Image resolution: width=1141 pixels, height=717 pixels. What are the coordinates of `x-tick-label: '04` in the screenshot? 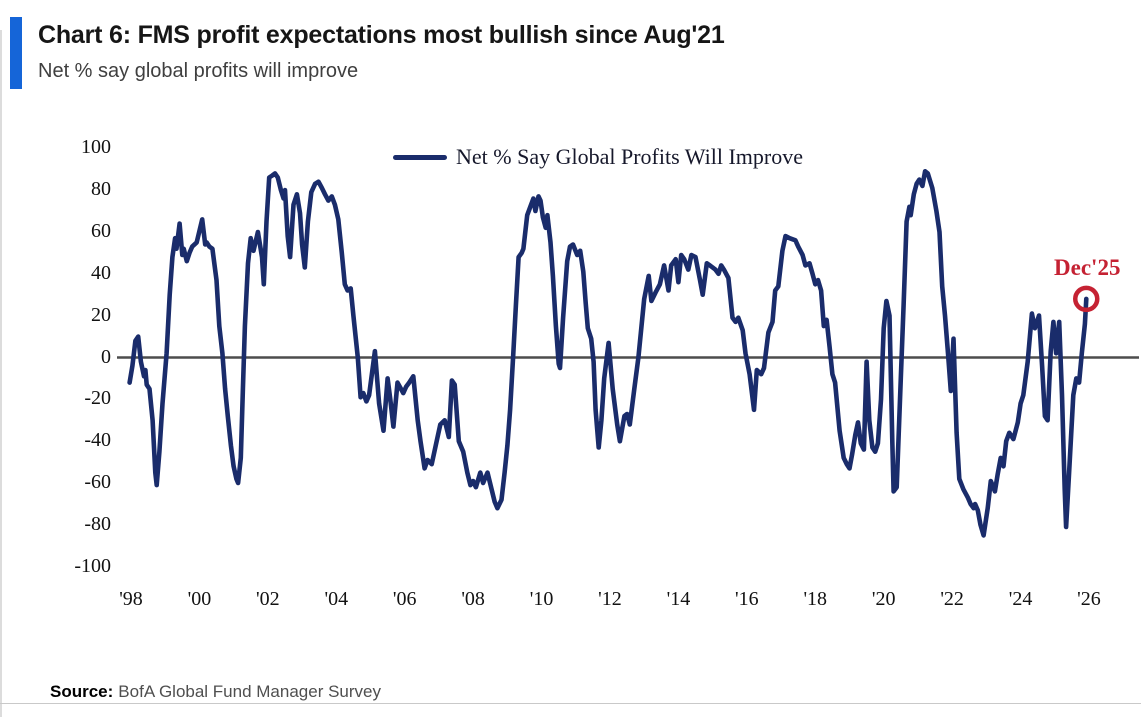 It's located at (336, 599).